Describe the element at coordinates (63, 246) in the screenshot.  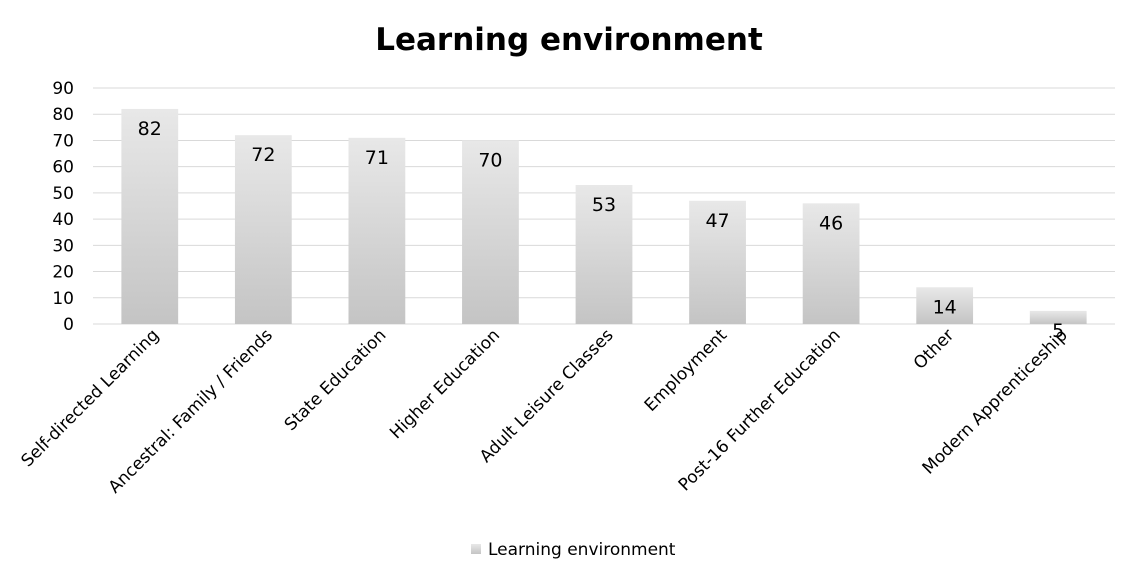
I see `y-tick-label: 30` at that location.